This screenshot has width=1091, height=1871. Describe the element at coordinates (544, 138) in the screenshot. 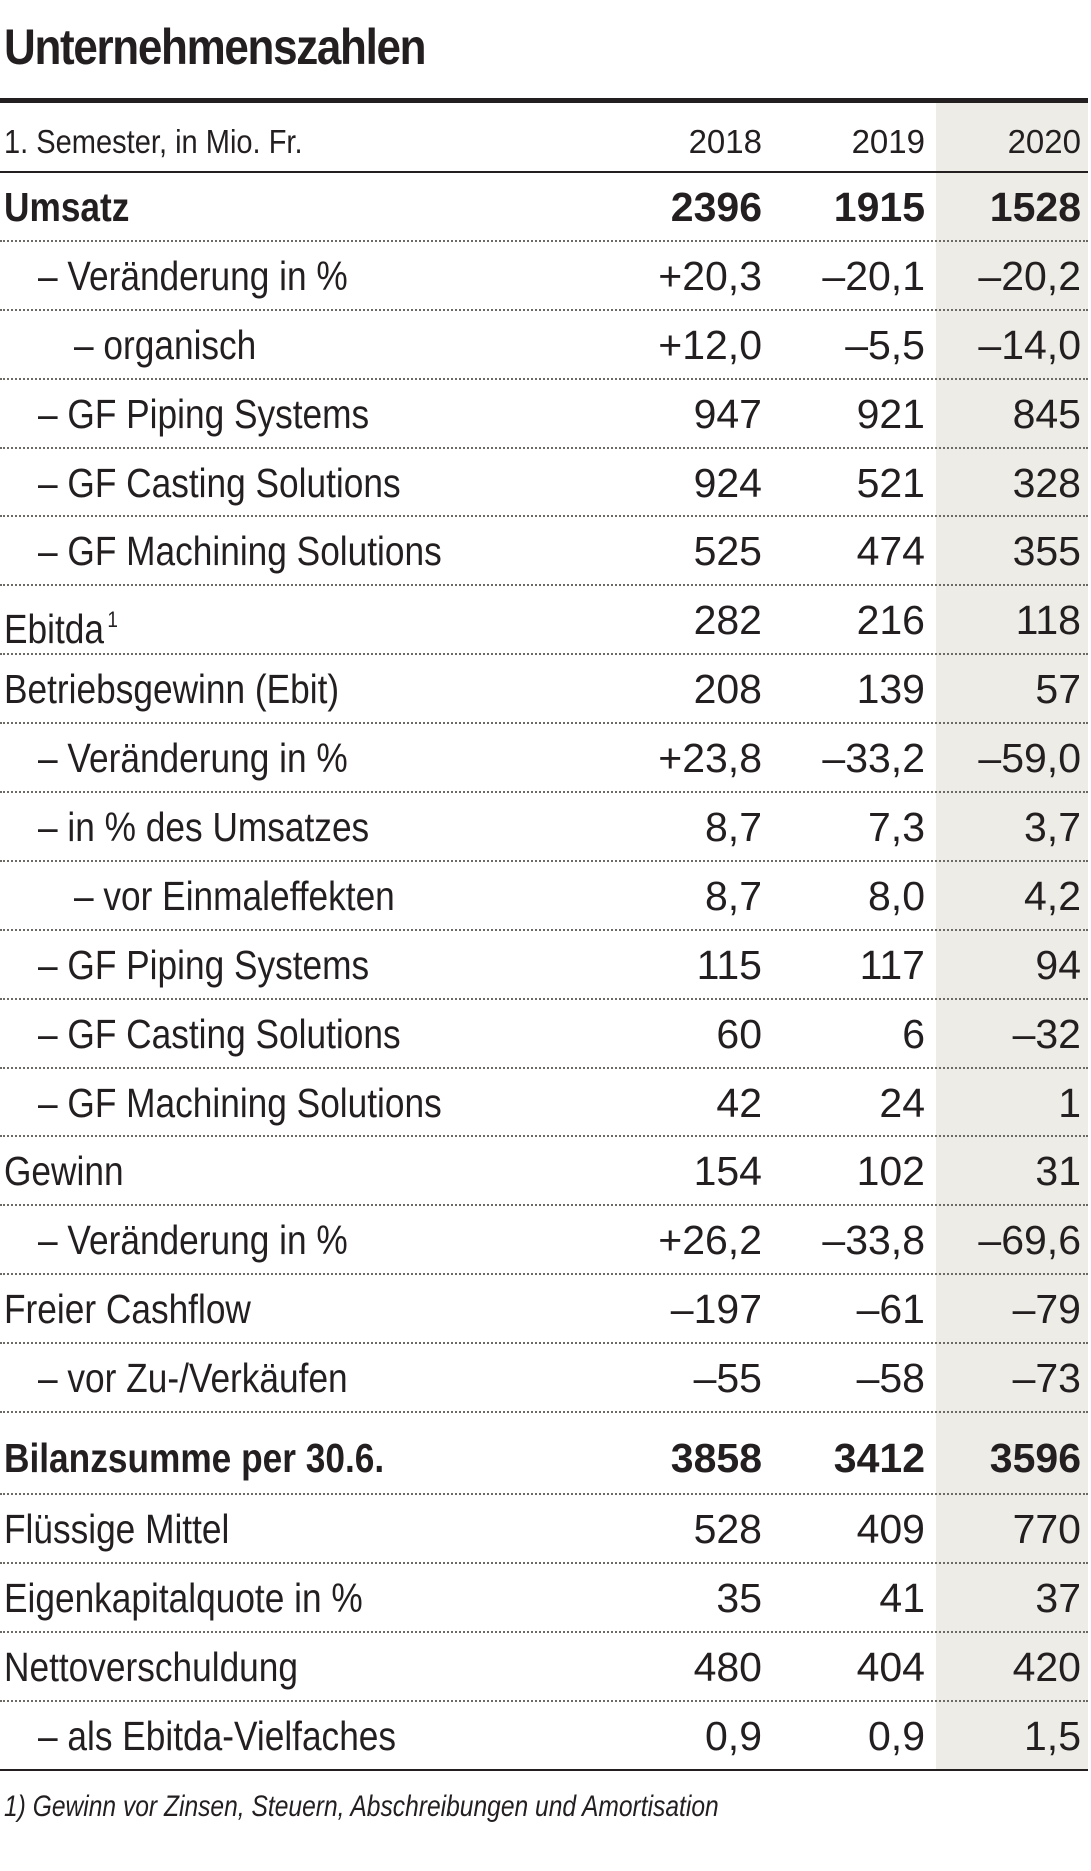

I see `table-header: 1. Semester, in Mio. Fr. 2018 2019 2020` at that location.